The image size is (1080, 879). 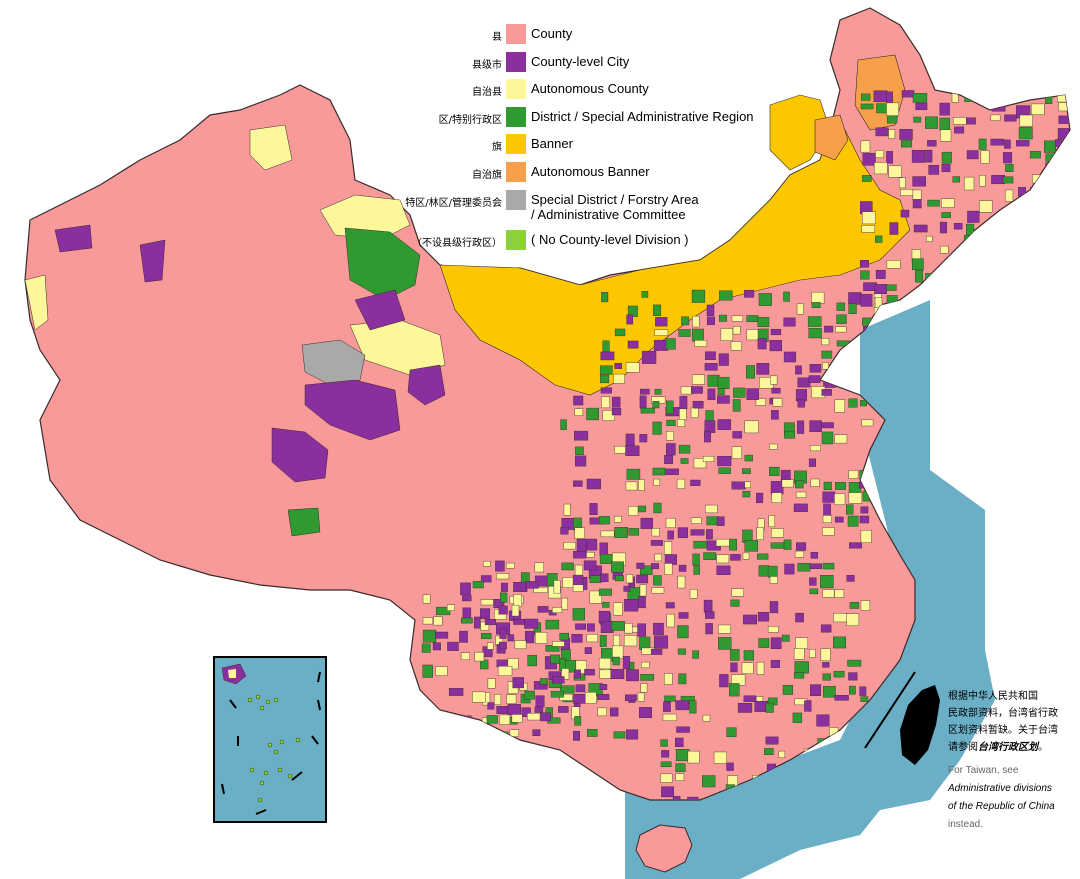 What do you see at coordinates (590, 88) in the screenshot?
I see `legend-label-en: Autonomous County` at bounding box center [590, 88].